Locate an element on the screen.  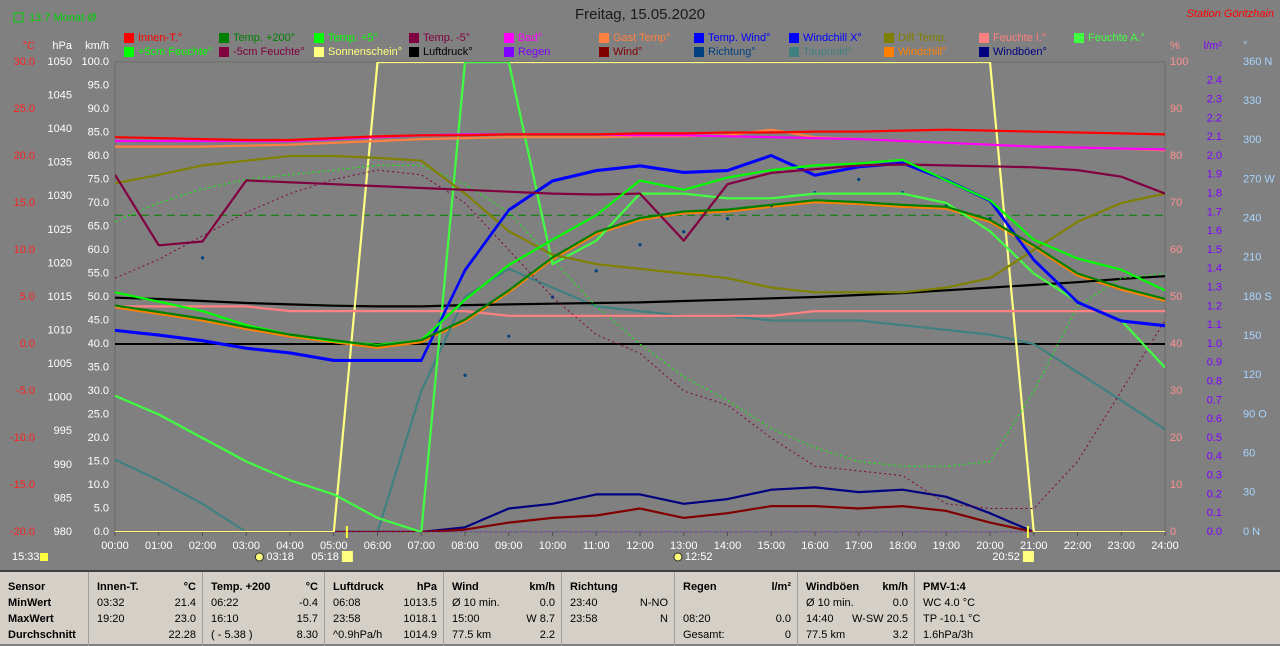
x-tick-label: 09:00 is located at coordinates (509, 546).